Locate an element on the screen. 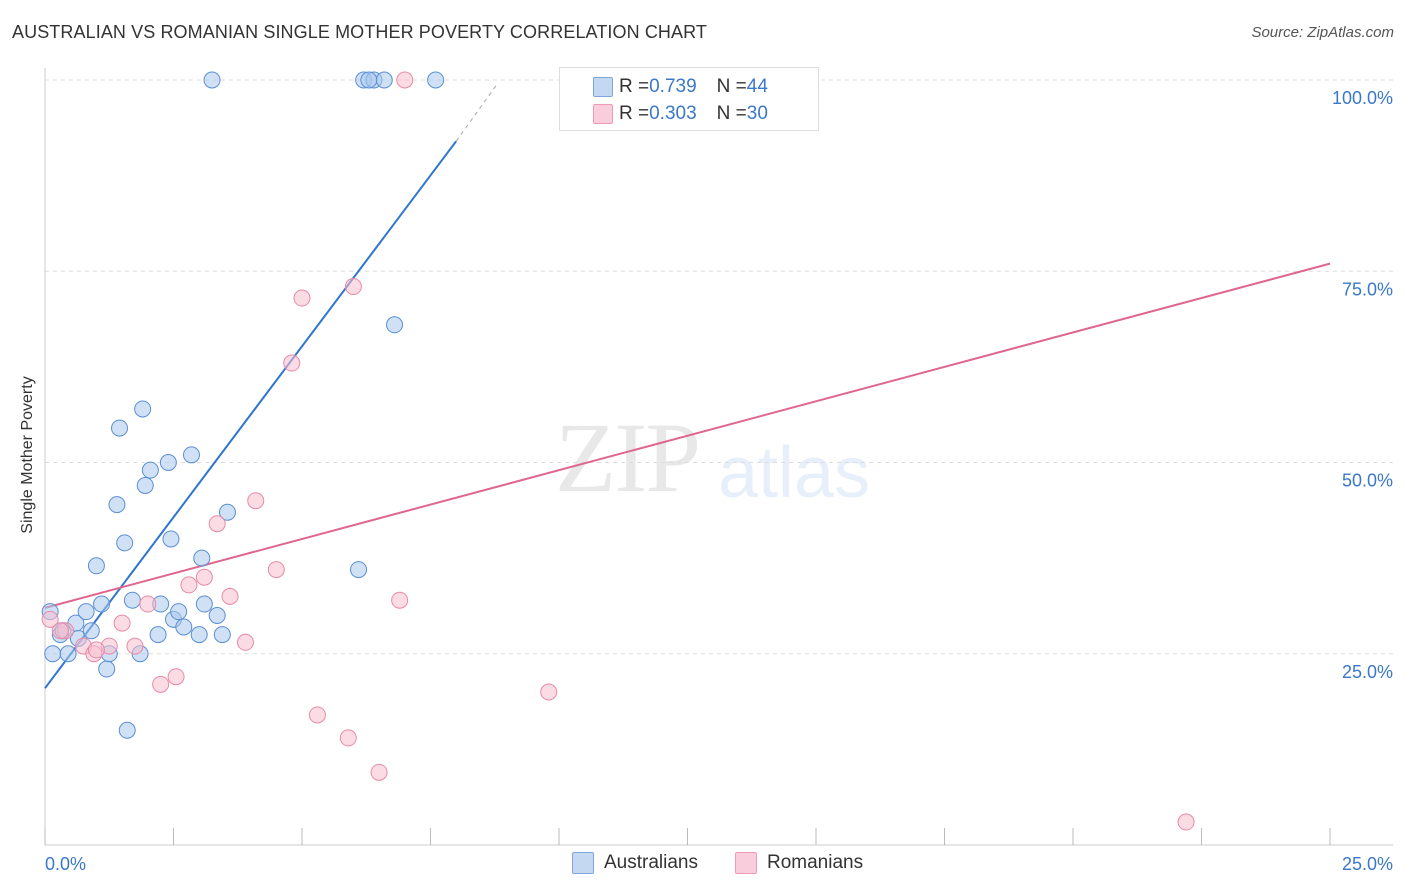 This screenshot has width=1406, height=892. y-tick-label: 25.0% is located at coordinates (1367, 672).